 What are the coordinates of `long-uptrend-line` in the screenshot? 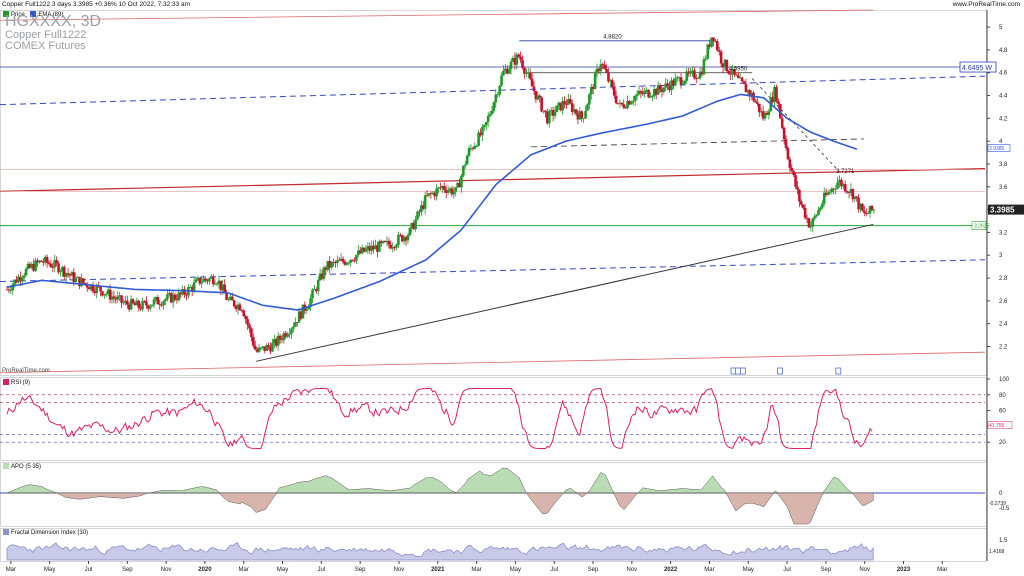 It's located at (565, 292).